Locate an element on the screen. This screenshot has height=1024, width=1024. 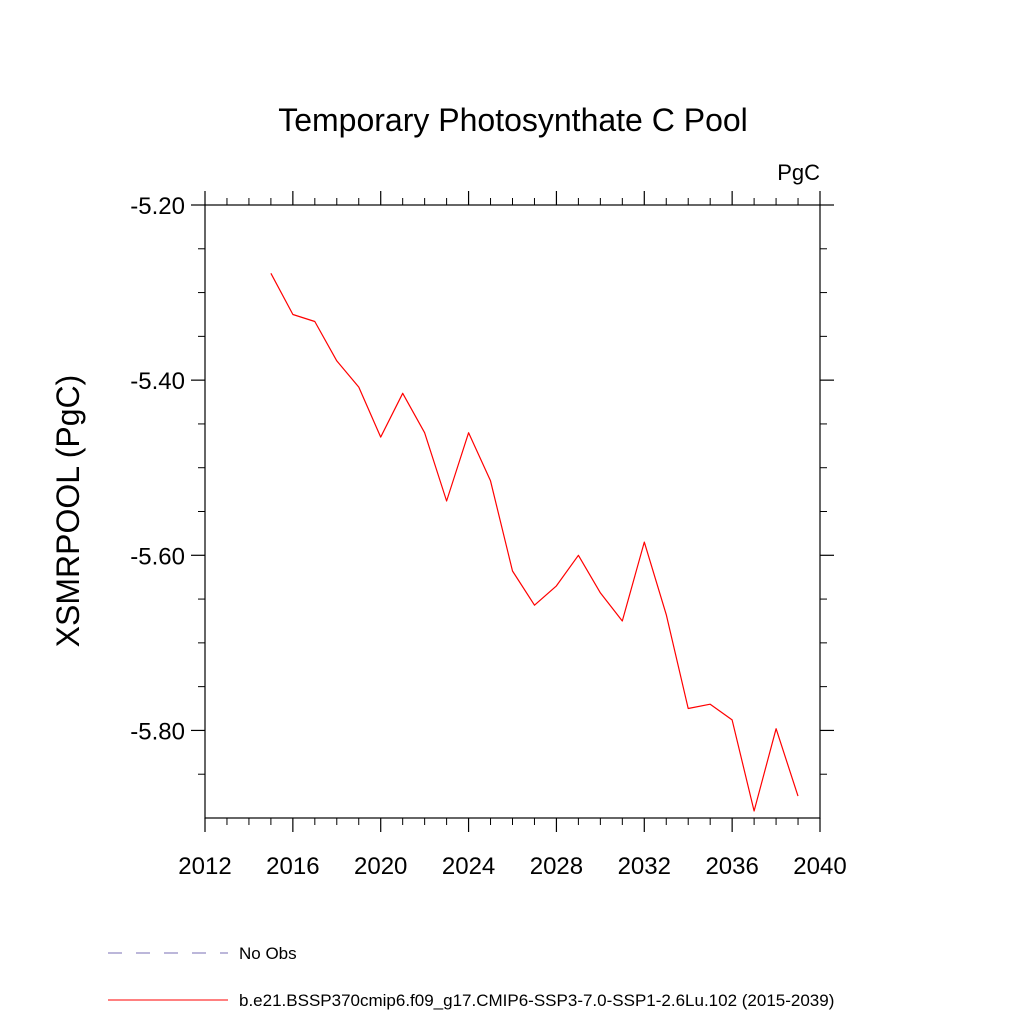
chart-title: Temporary Photosynthate C Pool is located at coordinates (513, 120).